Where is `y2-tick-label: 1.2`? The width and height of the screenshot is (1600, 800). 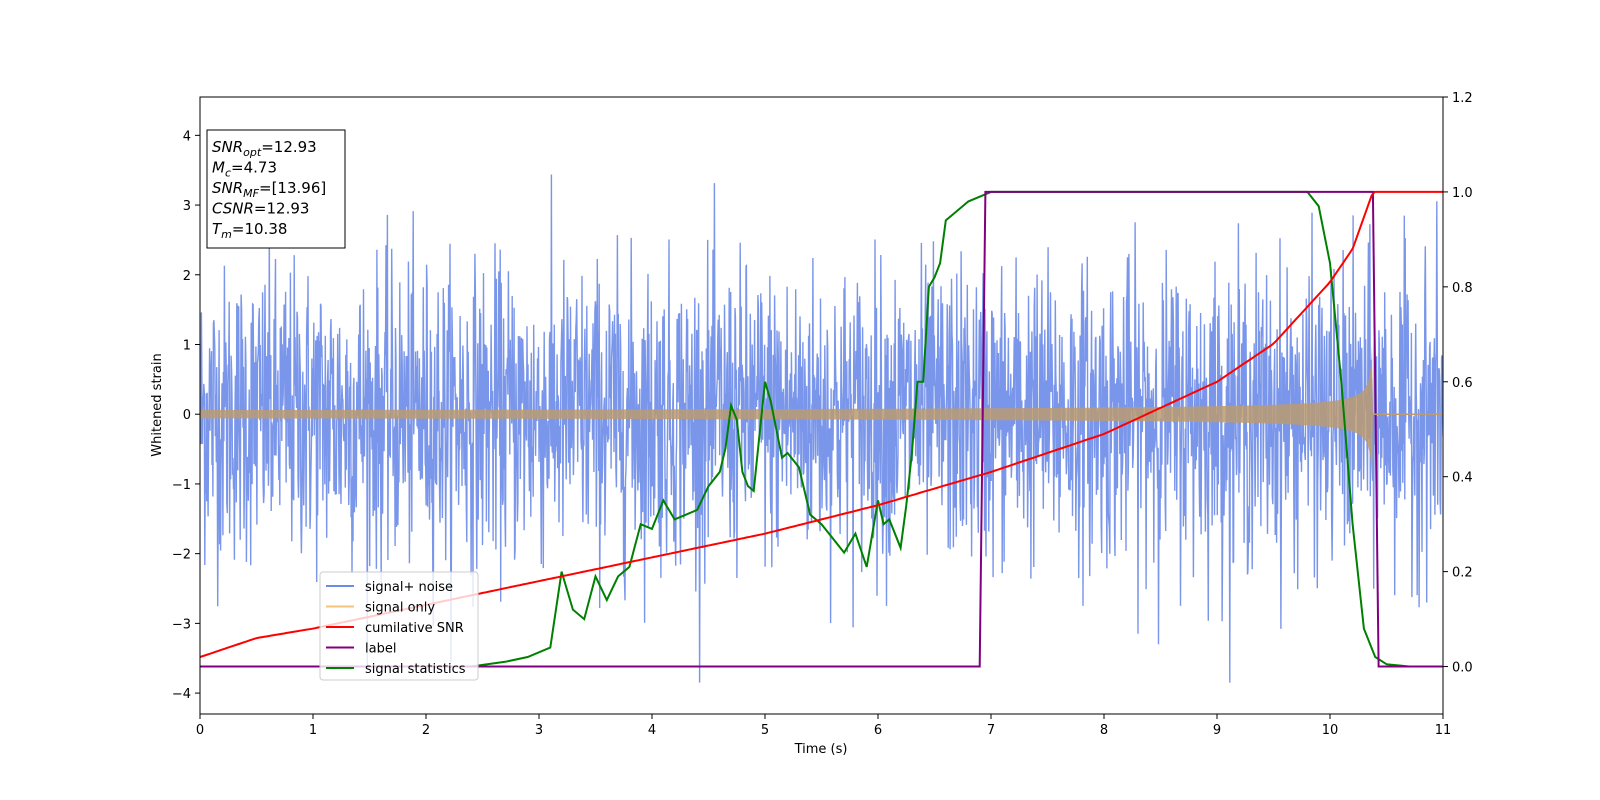 y2-tick-label: 1.2 is located at coordinates (1462, 98).